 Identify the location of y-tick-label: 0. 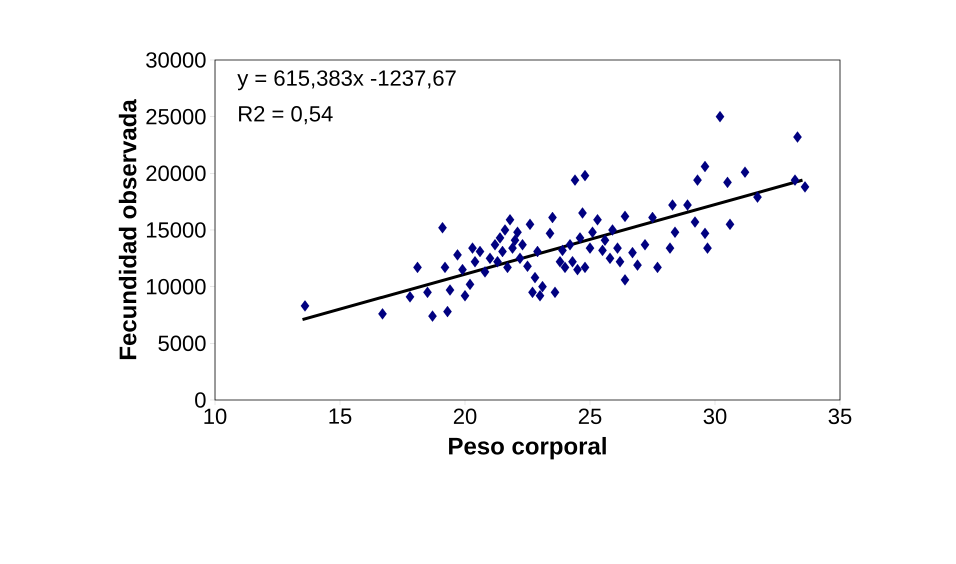
(200, 400).